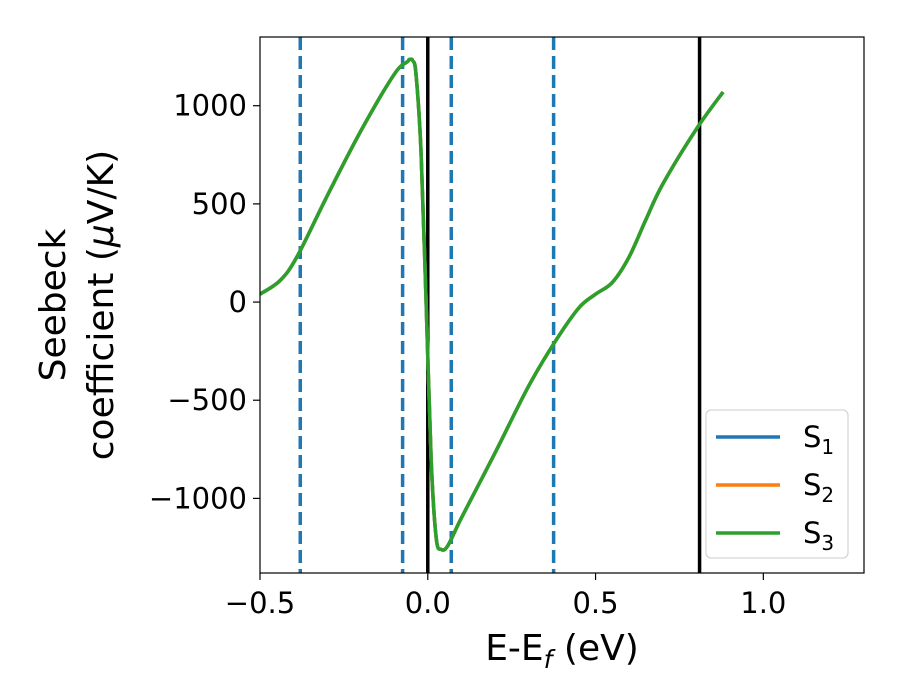  What do you see at coordinates (77, 305) in the screenshot?
I see `y-axis-label: Seebeck coefficient (μV/K)` at bounding box center [77, 305].